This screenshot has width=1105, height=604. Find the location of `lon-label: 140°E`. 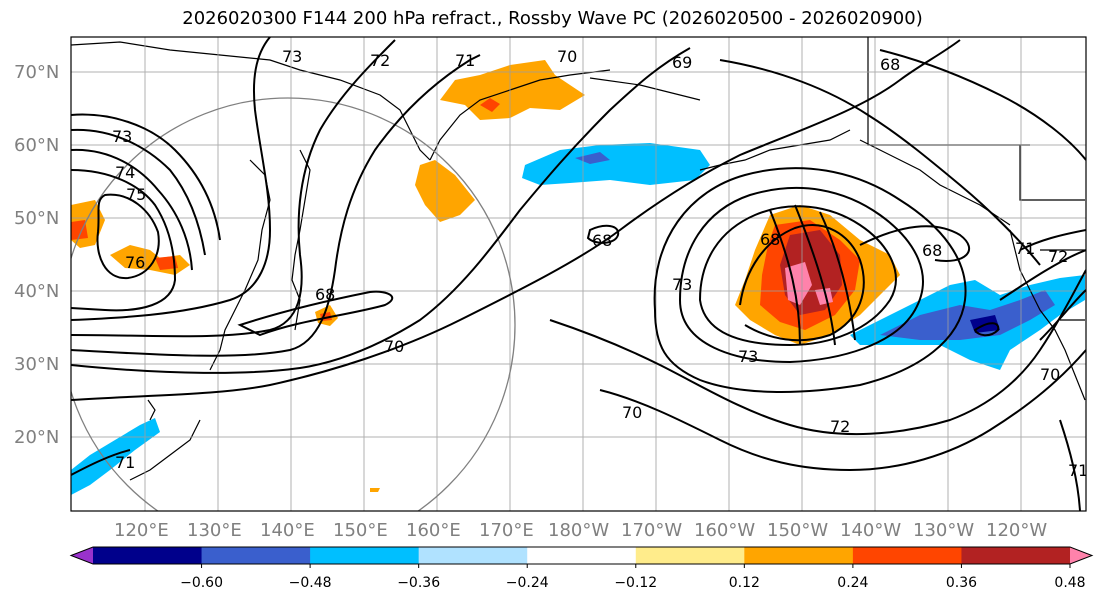

lon-label: 140°E is located at coordinates (287, 530).